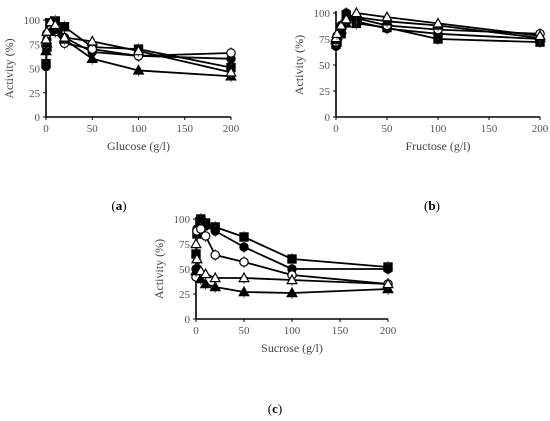  I want to click on x-axis-title: Sucrose (g/l), so click(292, 348).